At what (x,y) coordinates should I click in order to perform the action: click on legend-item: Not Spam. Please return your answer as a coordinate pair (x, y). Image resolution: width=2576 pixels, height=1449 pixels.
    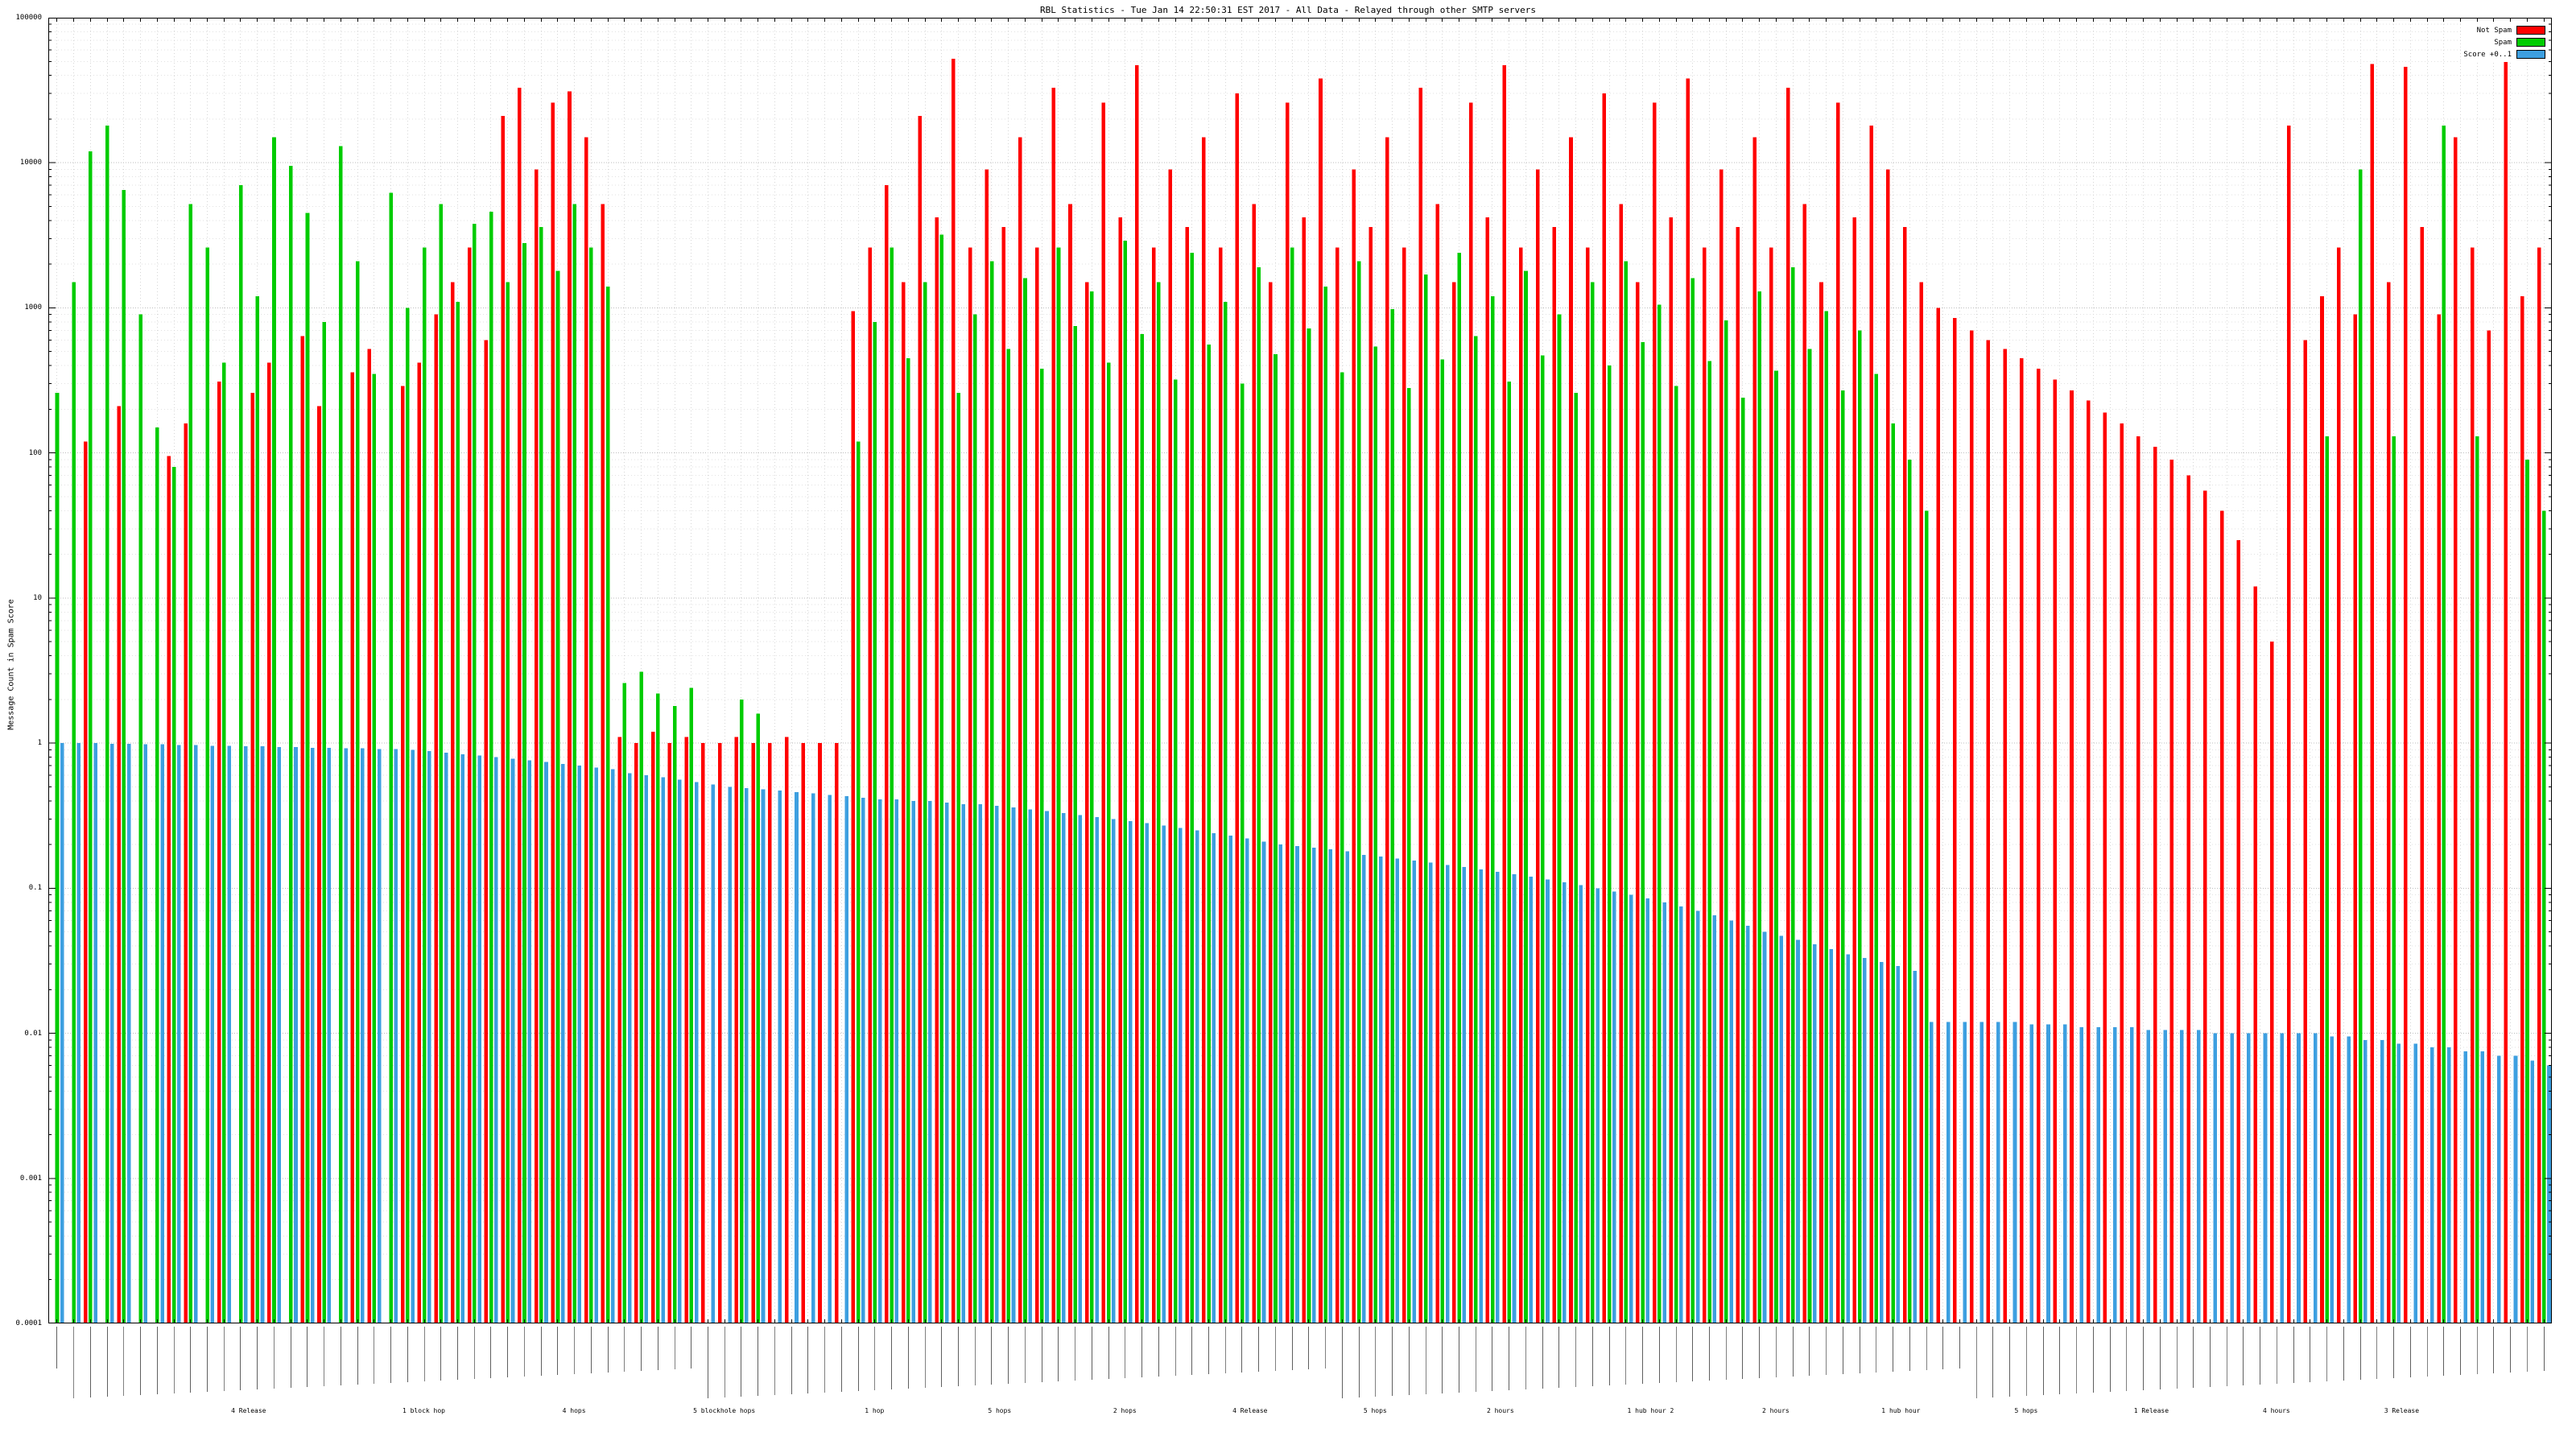
    Looking at the image, I should click on (2504, 30).